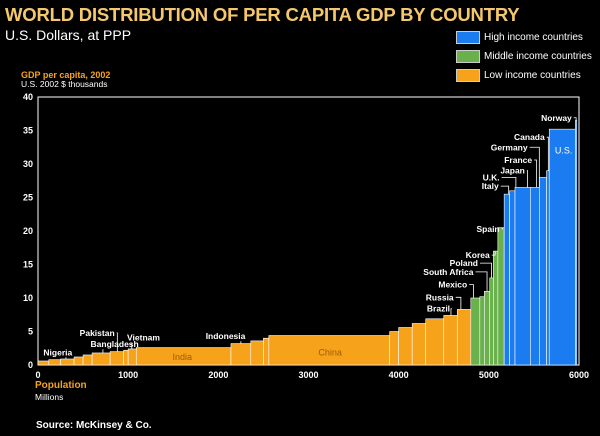 The height and width of the screenshot is (436, 600). What do you see at coordinates (68, 35) in the screenshot?
I see `chart-subtitle: U.S. Dollars, at PPP` at bounding box center [68, 35].